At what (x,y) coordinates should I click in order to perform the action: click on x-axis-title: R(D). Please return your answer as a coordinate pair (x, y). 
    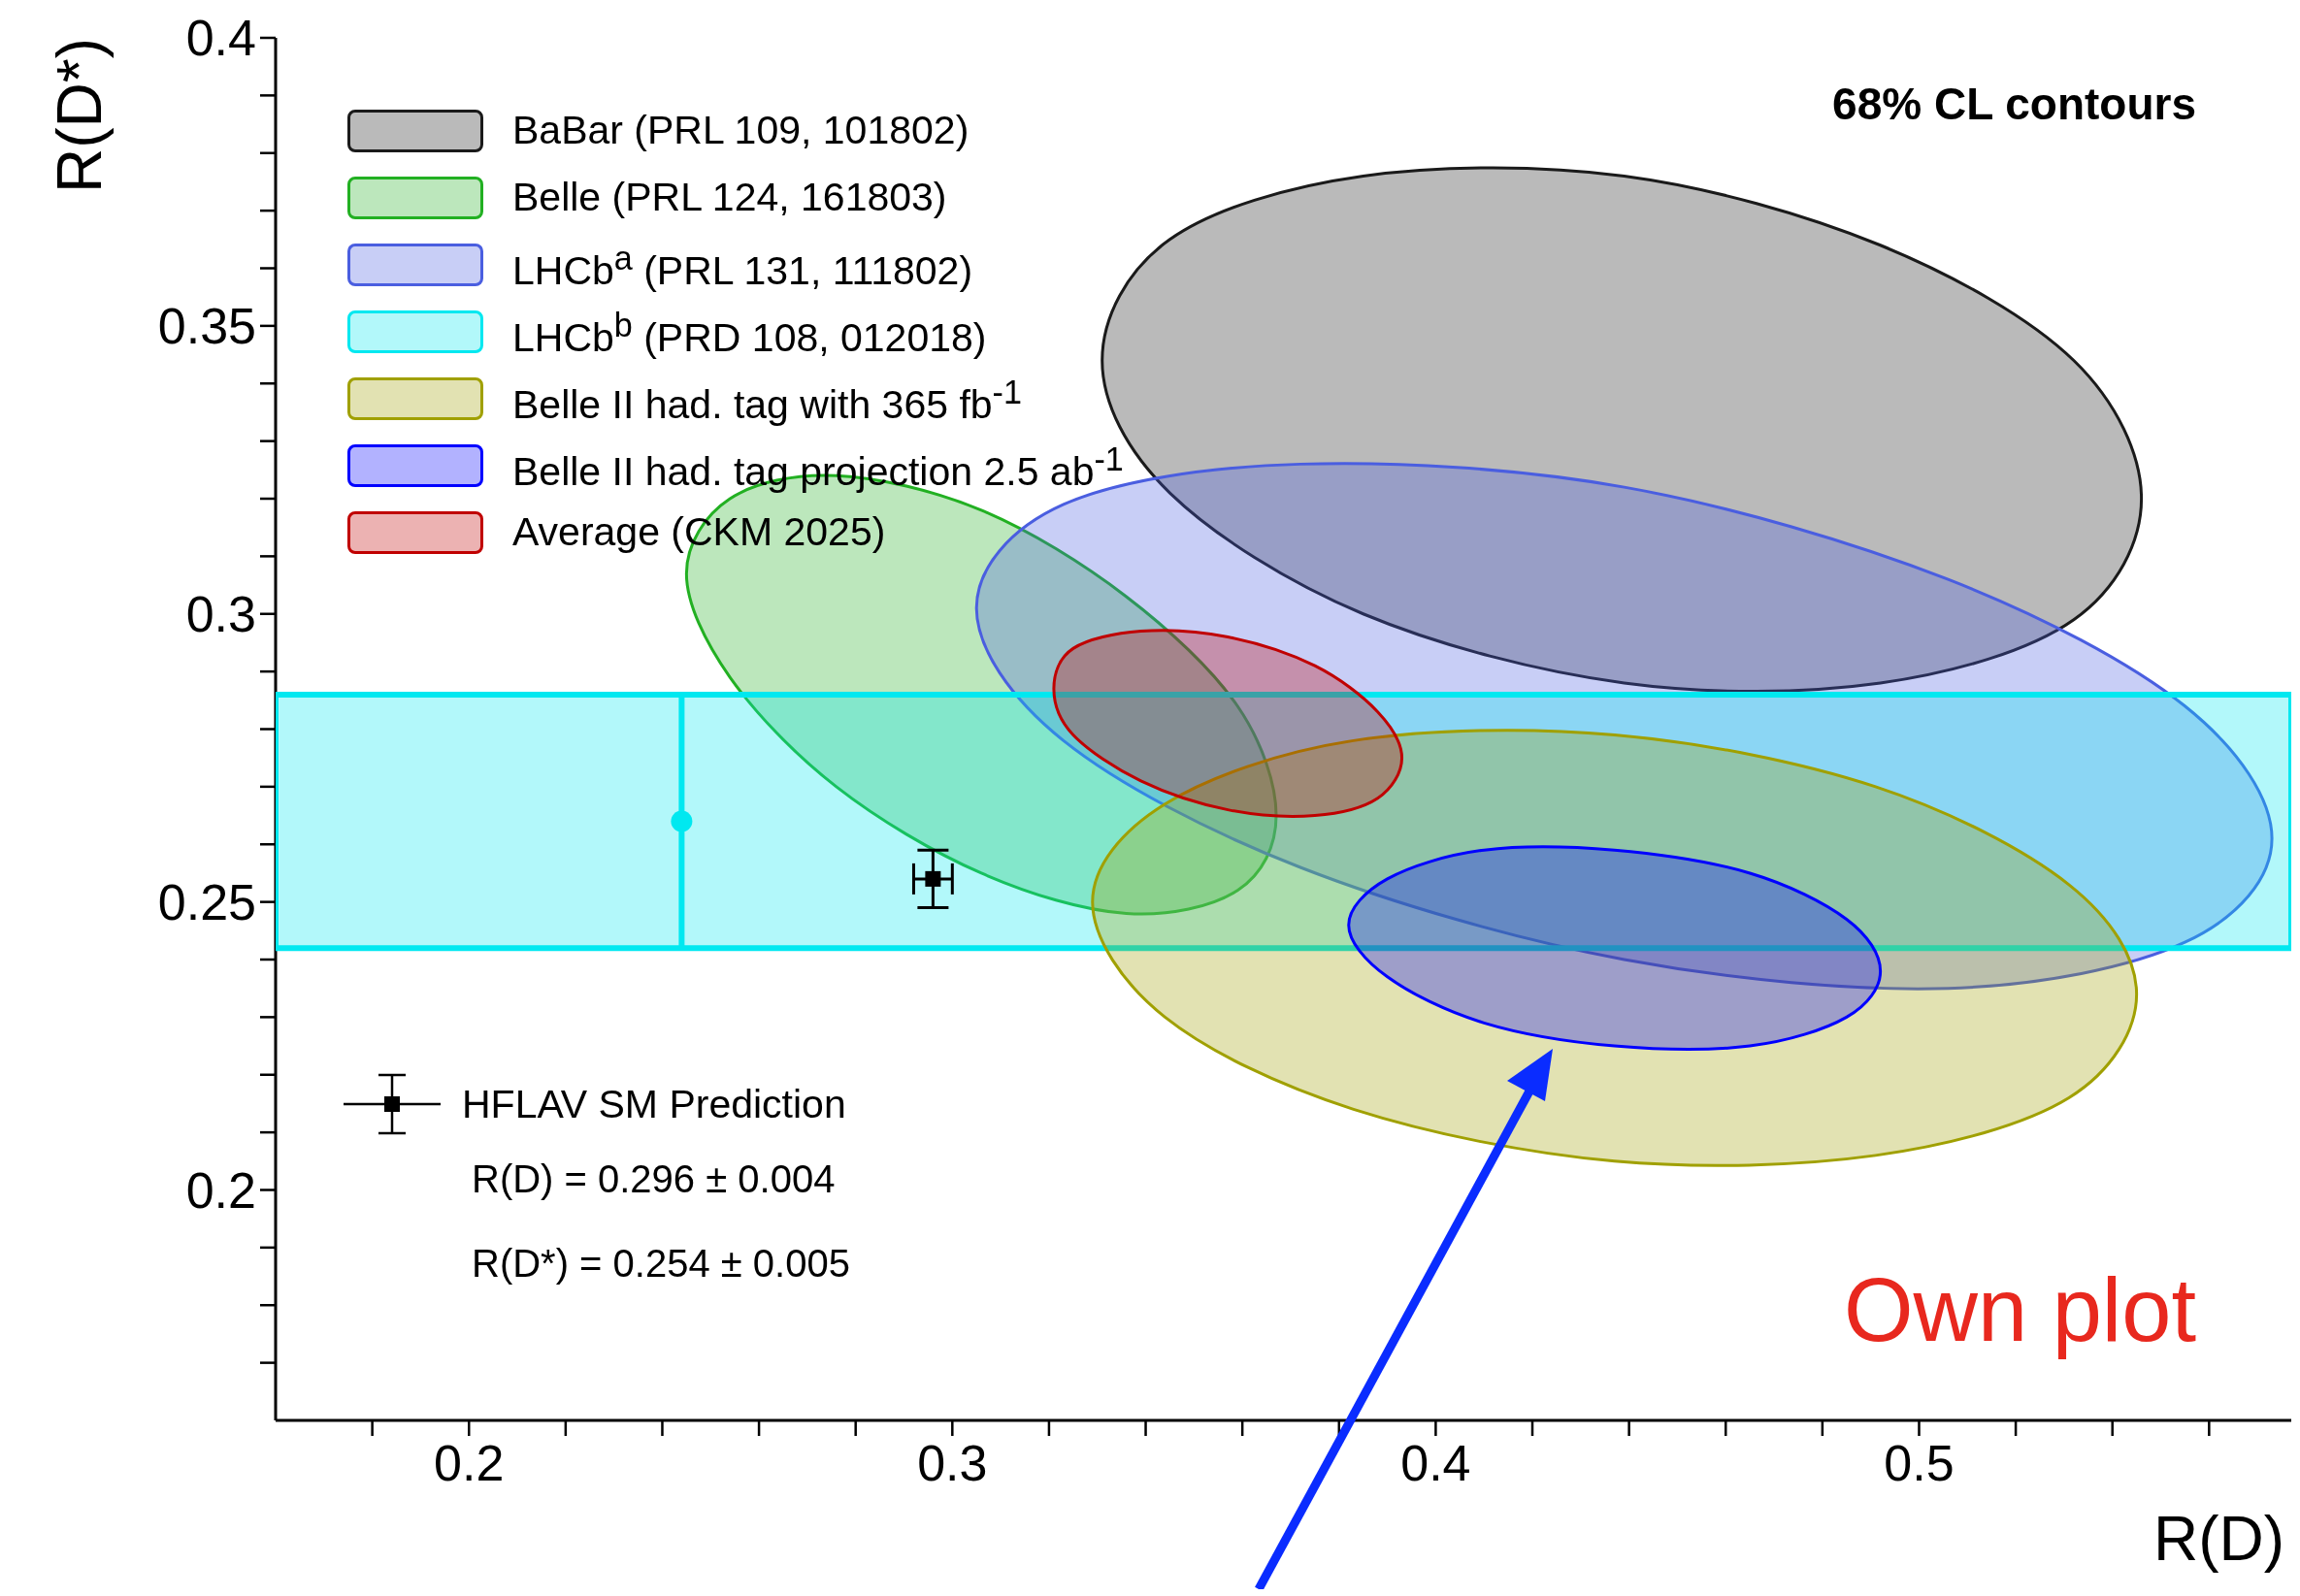
    Looking at the image, I should click on (2218, 1539).